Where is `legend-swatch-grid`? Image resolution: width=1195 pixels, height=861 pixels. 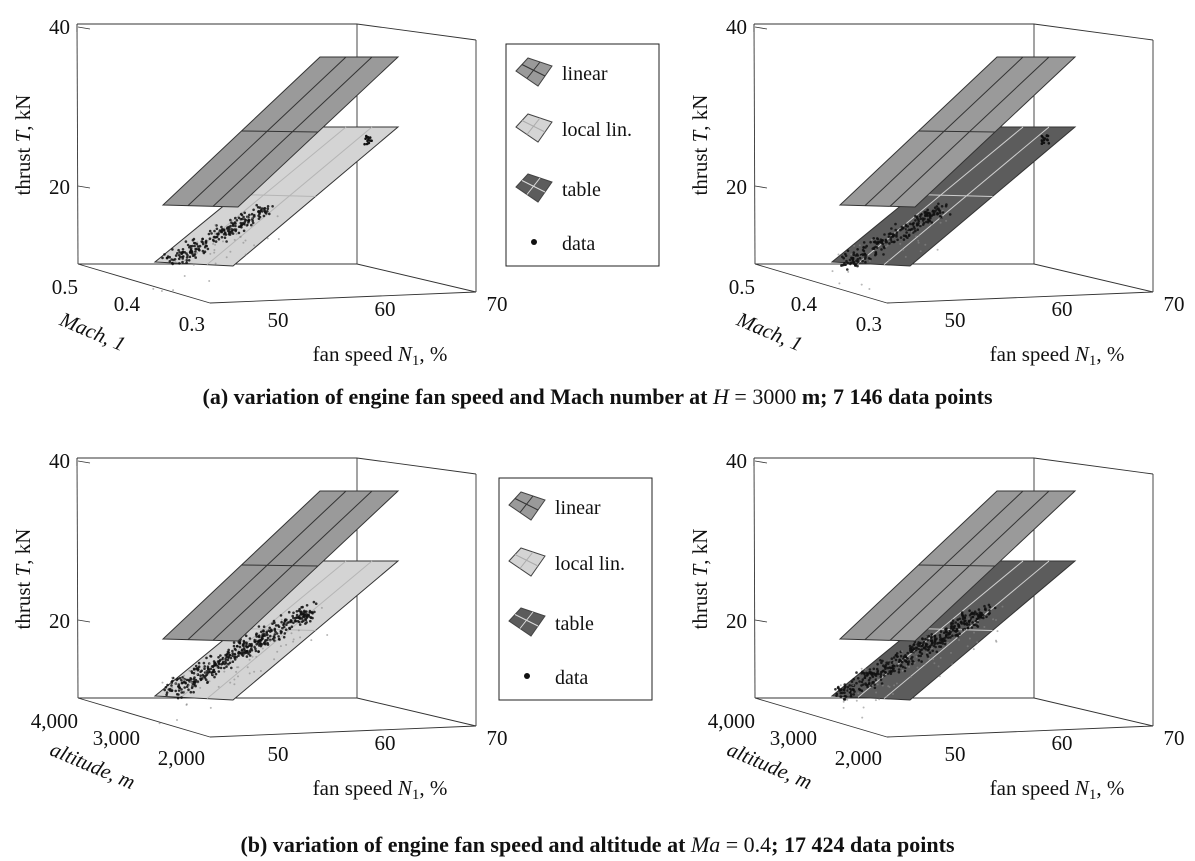
legend-swatch-grid is located at coordinates (533, 70).